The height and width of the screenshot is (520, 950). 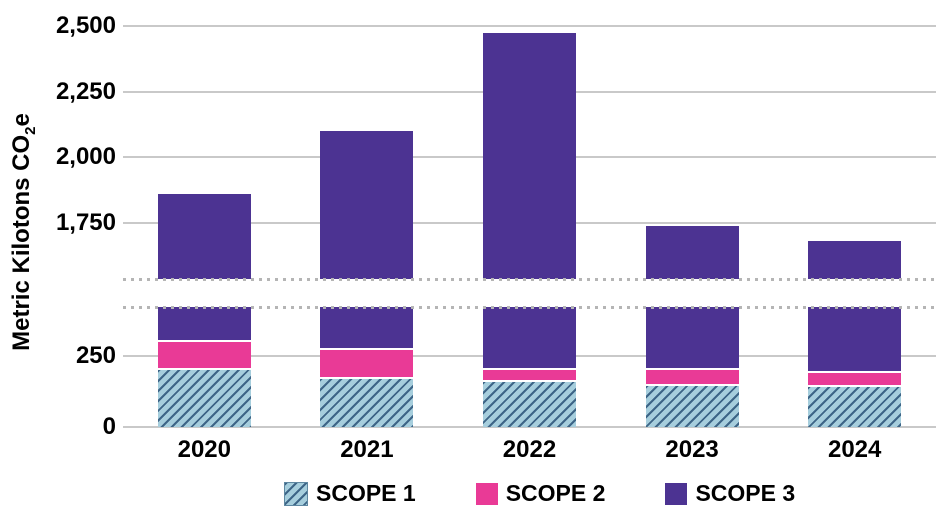 What do you see at coordinates (745, 493) in the screenshot?
I see `legend-label-scope-3: SCOPE 3` at bounding box center [745, 493].